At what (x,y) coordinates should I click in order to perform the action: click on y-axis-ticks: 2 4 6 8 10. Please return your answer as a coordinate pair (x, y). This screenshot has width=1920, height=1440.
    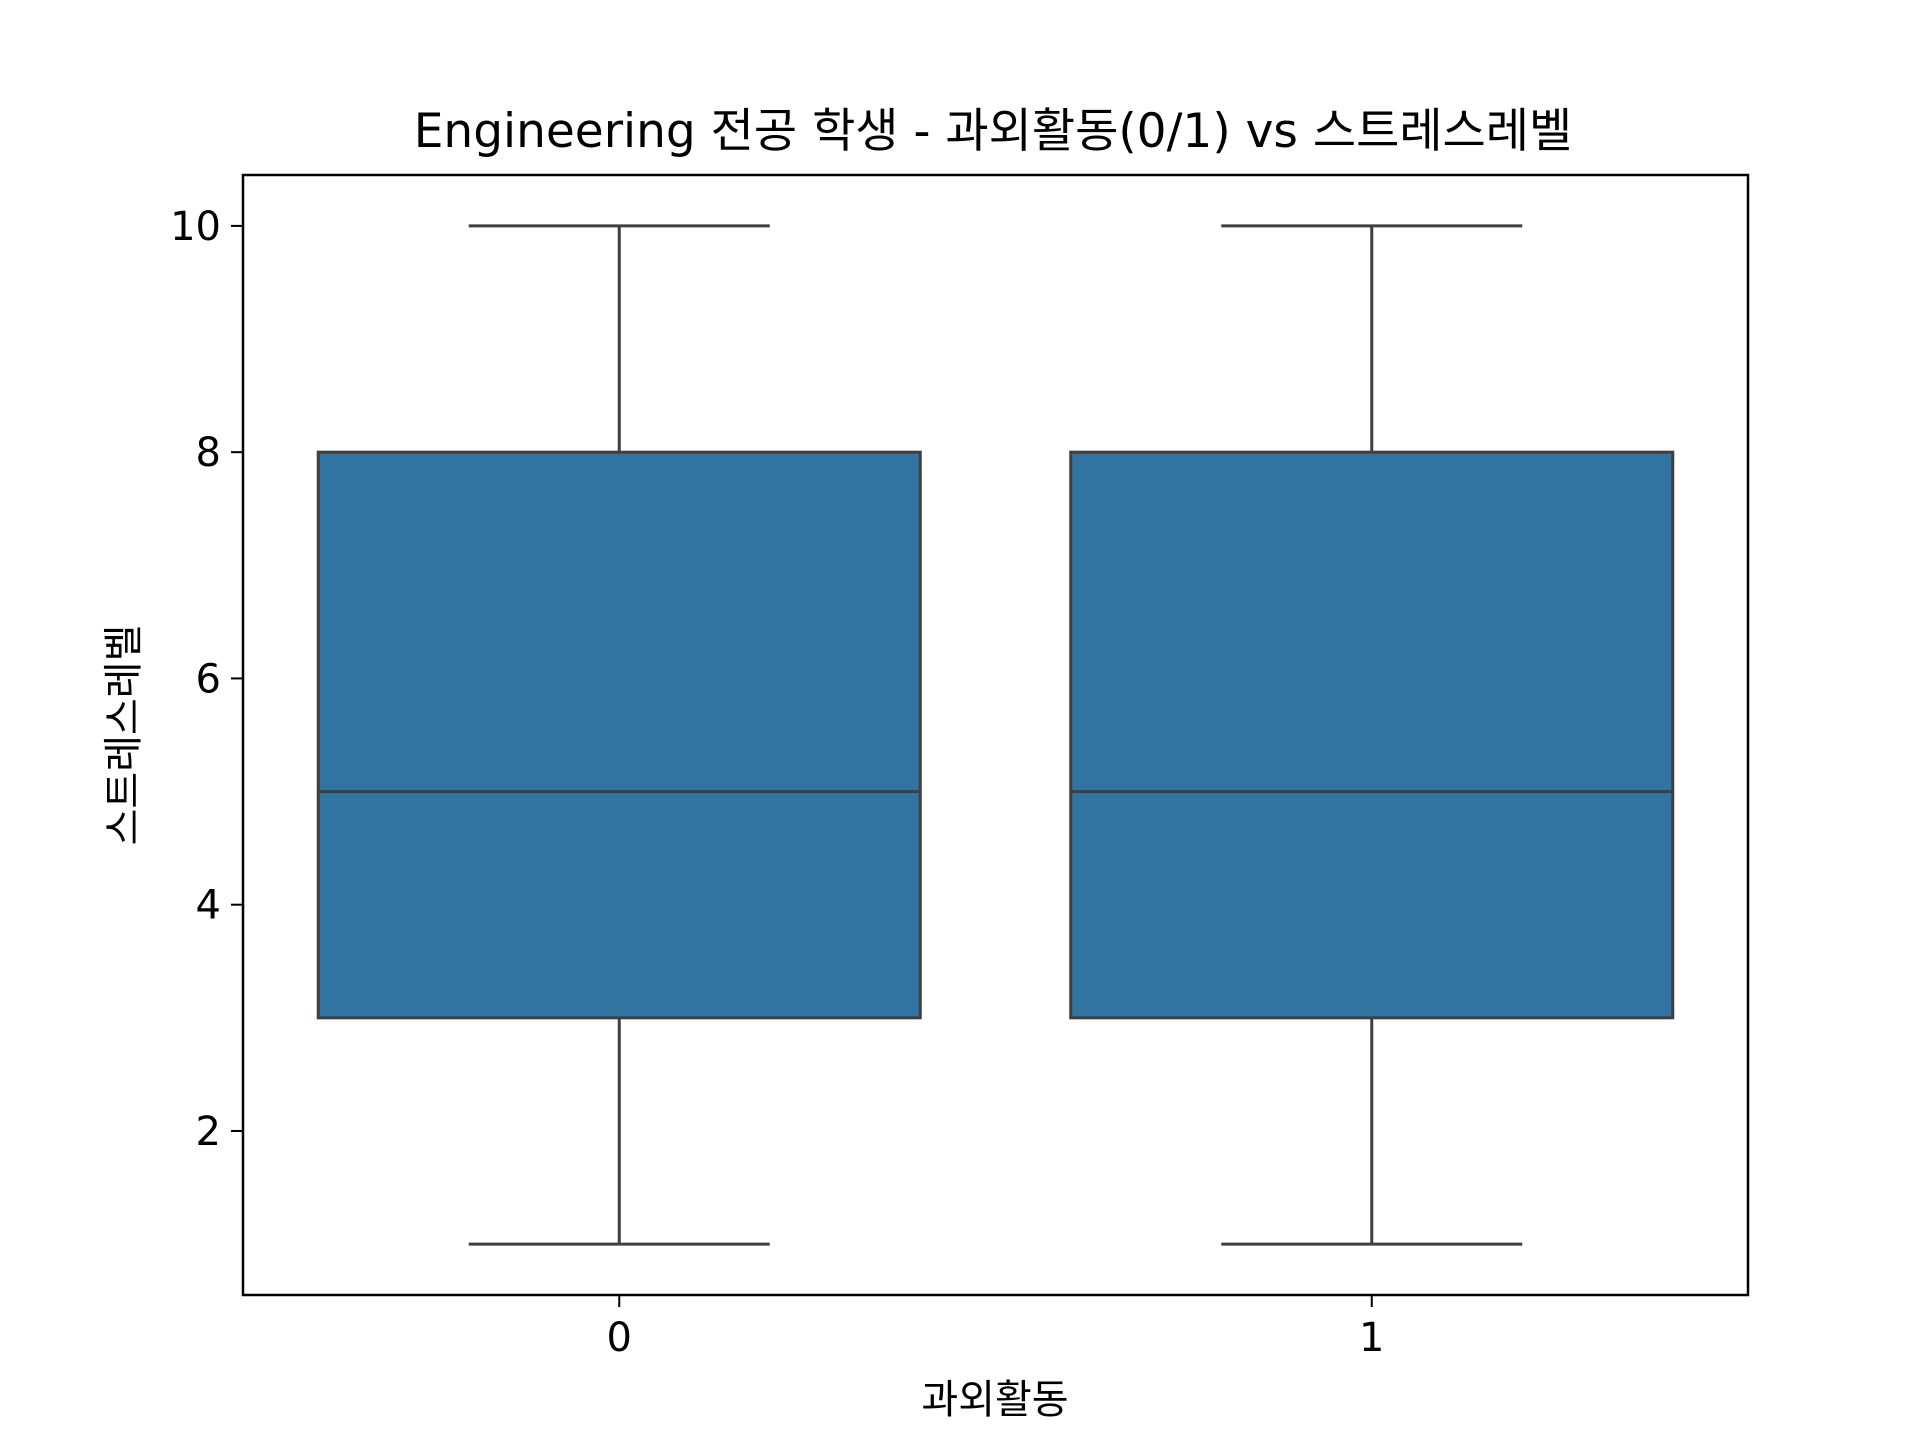
    Looking at the image, I should click on (206, 679).